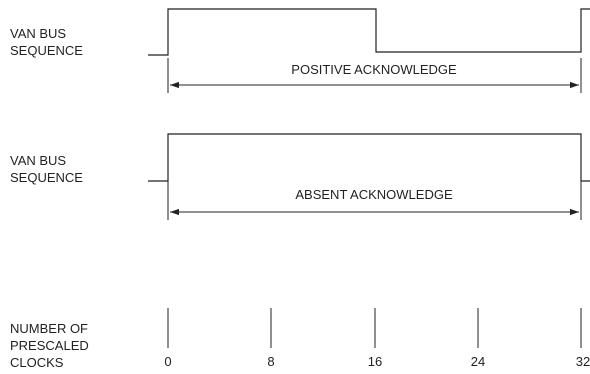 The image size is (590, 374). Describe the element at coordinates (369, 157) in the screenshot. I see `row2-waveform-low-left` at that location.